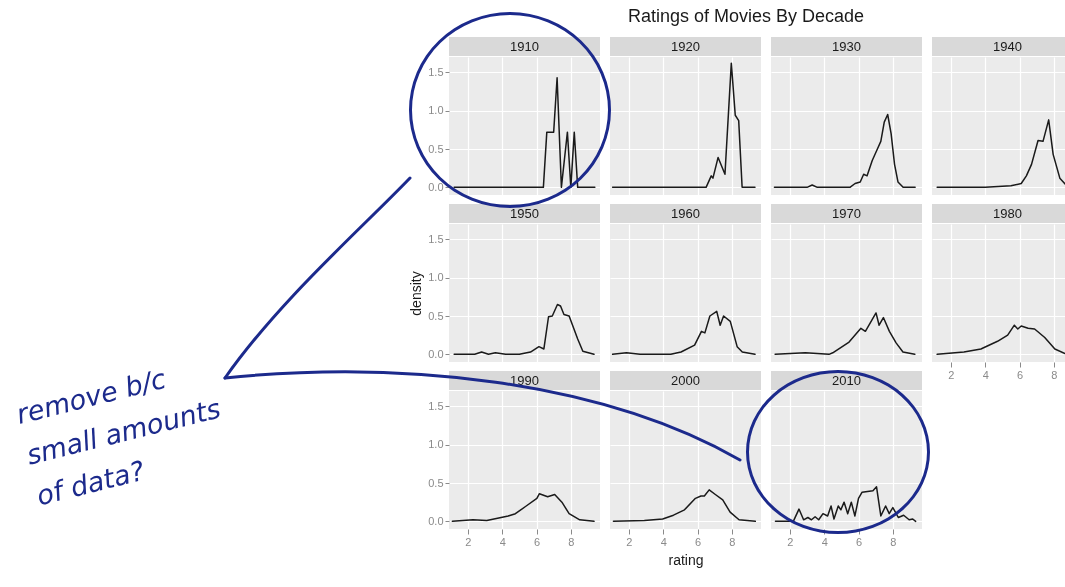 The image size is (1065, 587). What do you see at coordinates (685, 213) in the screenshot?
I see `chart-title: 1960` at bounding box center [685, 213].